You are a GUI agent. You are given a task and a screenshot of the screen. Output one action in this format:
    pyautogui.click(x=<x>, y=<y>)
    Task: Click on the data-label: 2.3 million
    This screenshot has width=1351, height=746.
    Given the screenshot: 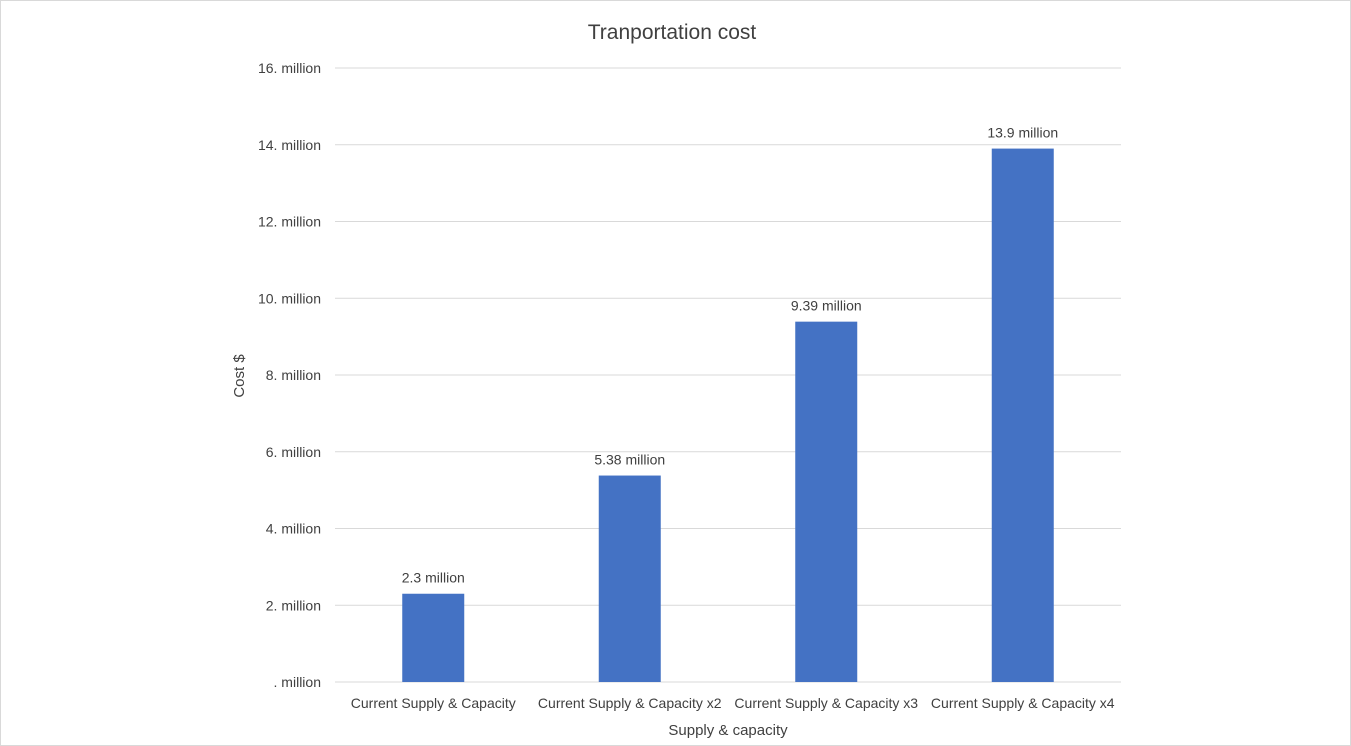 What is the action you would take?
    pyautogui.click(x=433, y=578)
    